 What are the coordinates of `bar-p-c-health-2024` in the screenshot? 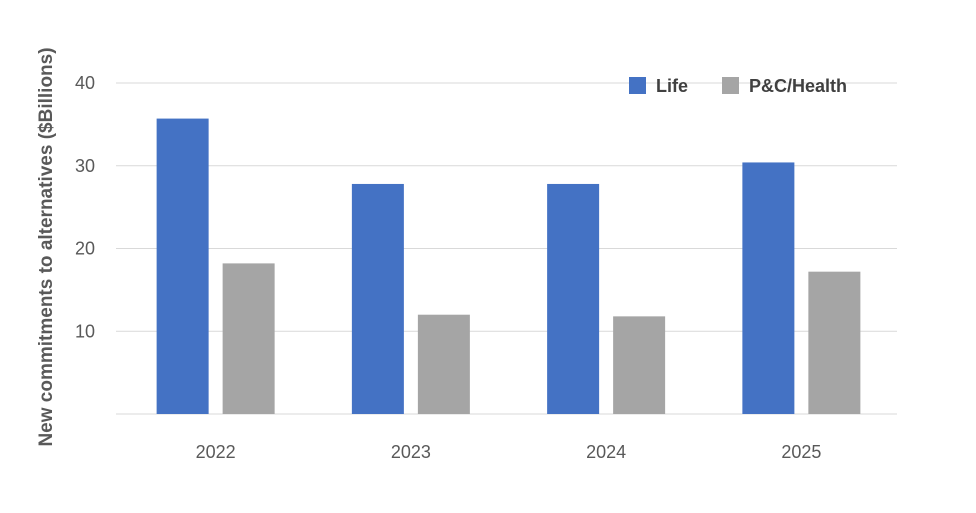 It's located at (639, 365).